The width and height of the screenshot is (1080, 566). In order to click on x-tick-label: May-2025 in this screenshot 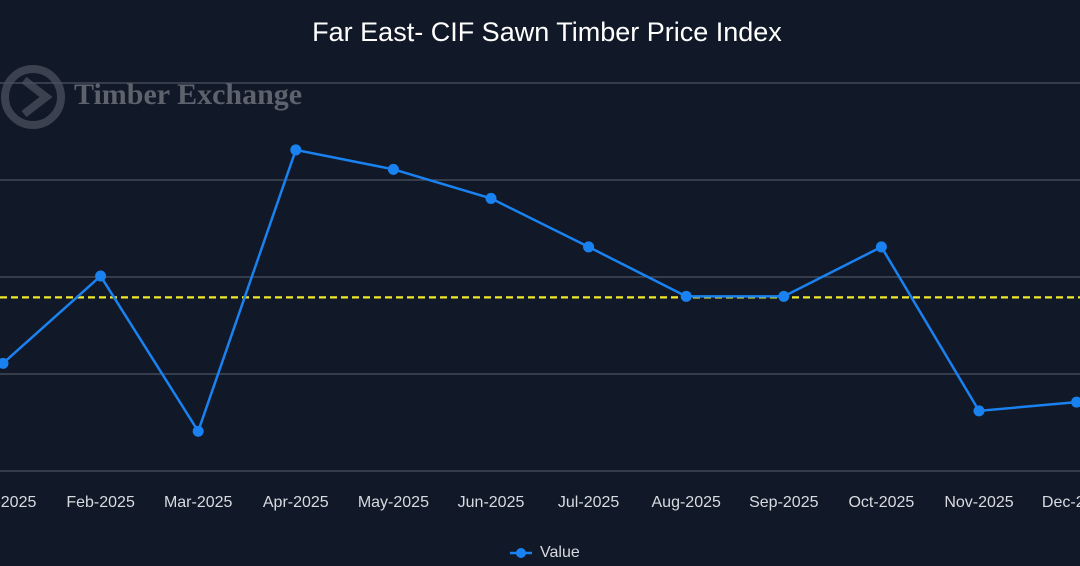, I will do `click(393, 502)`.